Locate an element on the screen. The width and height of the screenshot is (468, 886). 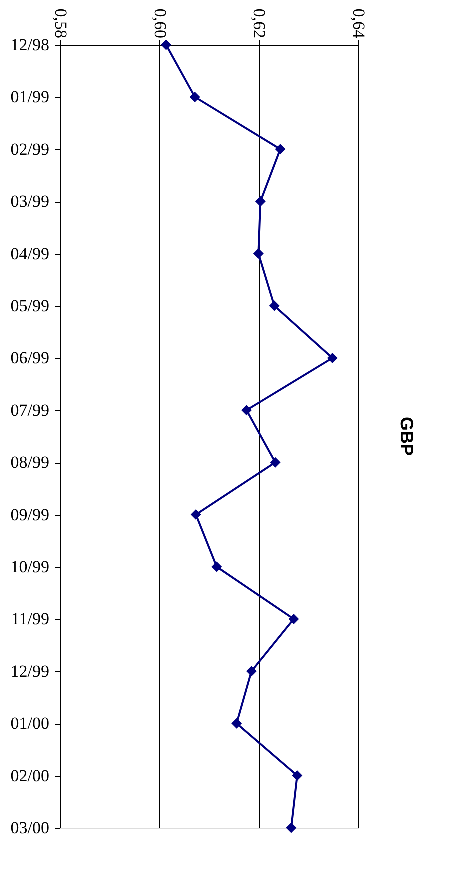
y-tick-label: 03/00 is located at coordinates (30, 828).